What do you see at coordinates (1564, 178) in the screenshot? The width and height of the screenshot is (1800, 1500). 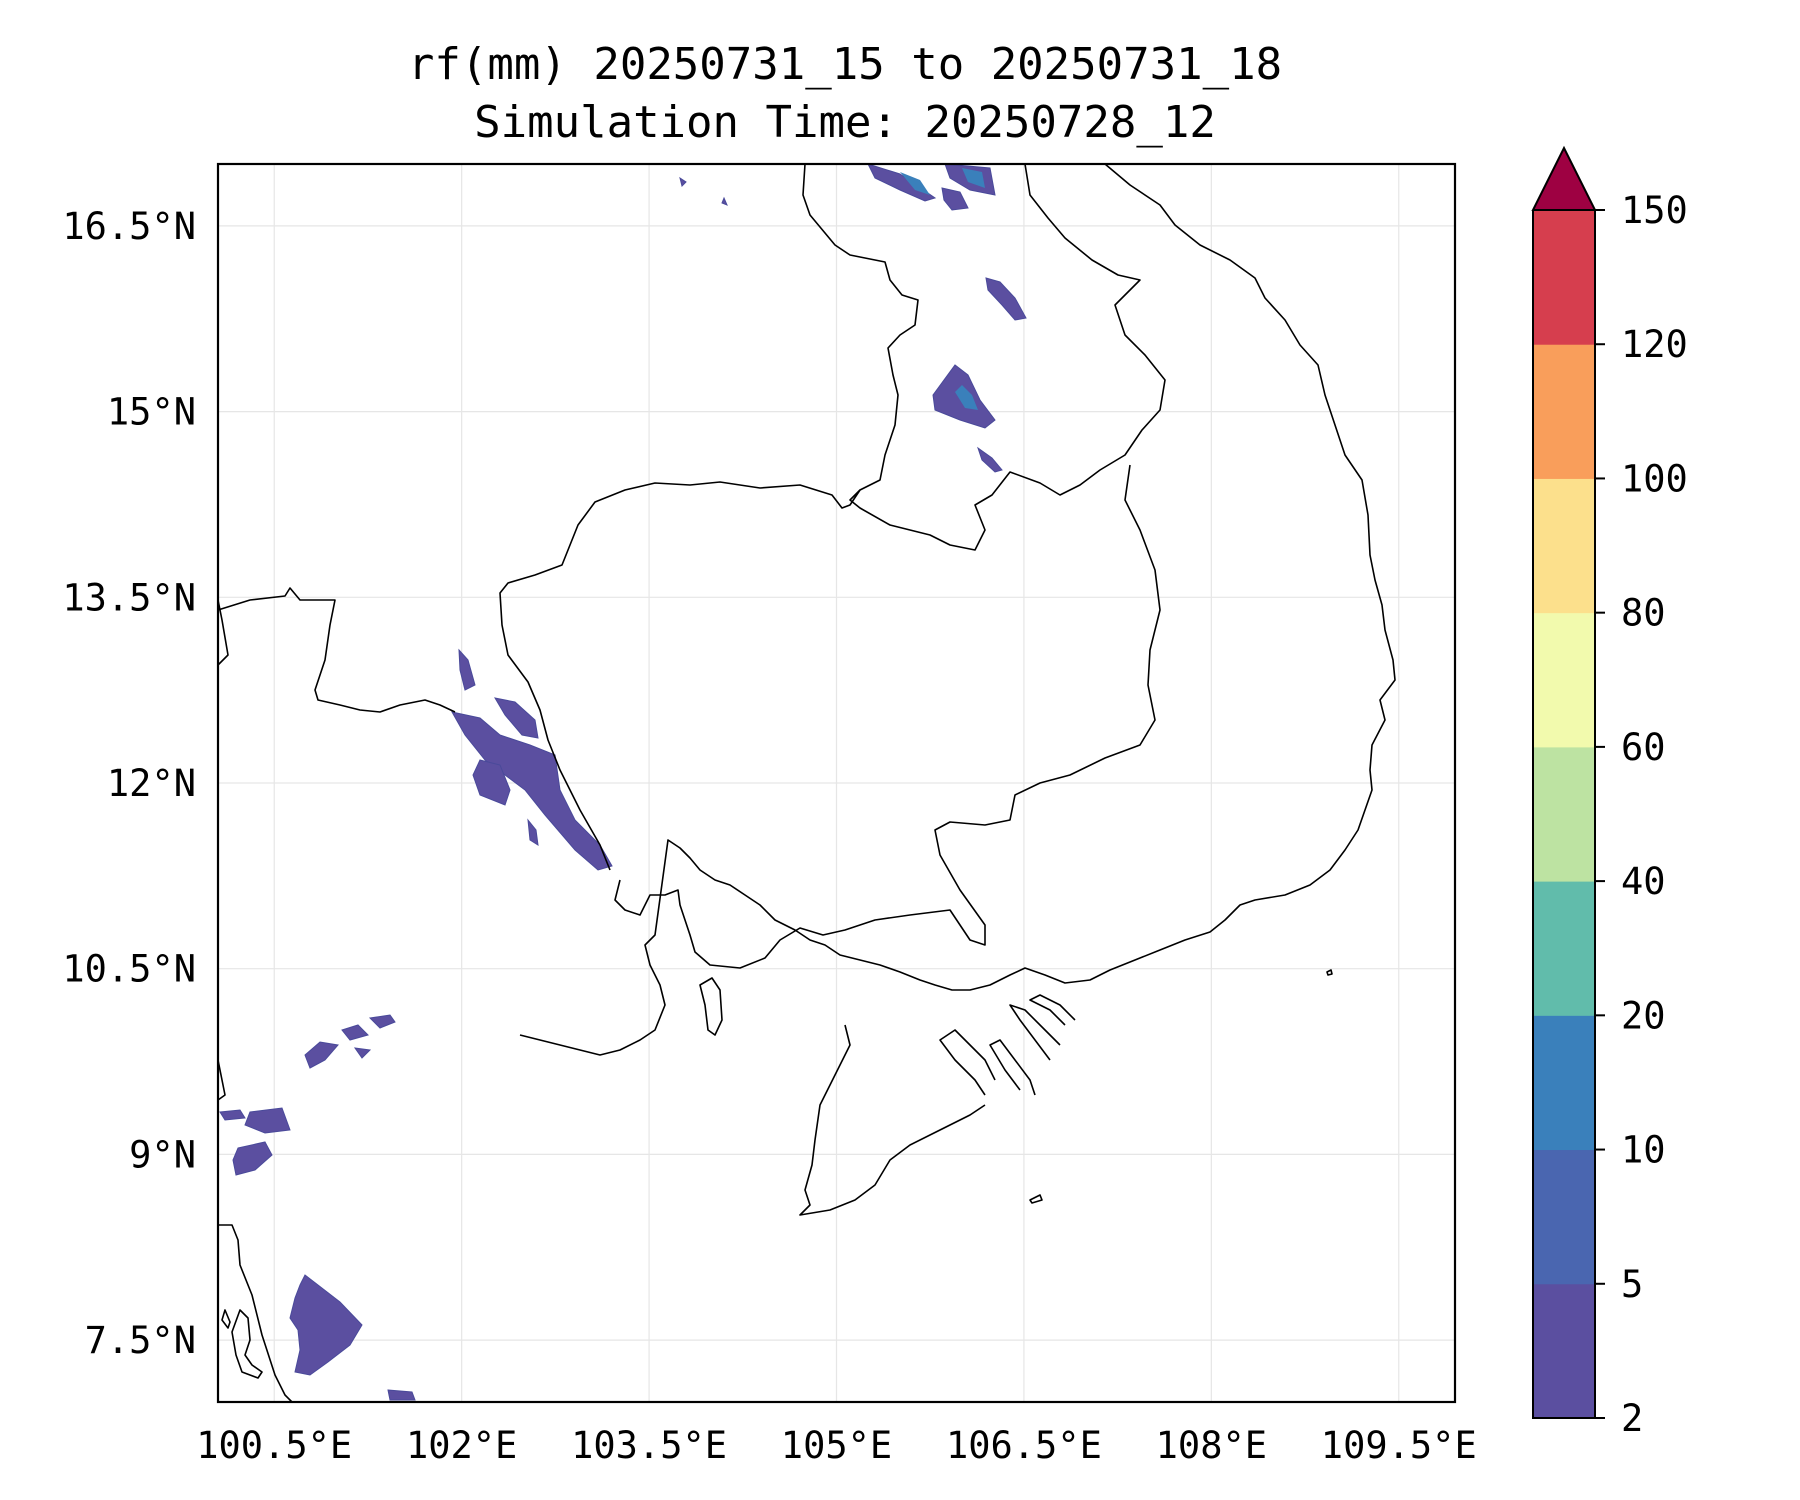 I see `colorbar-extend-arrow` at bounding box center [1564, 178].